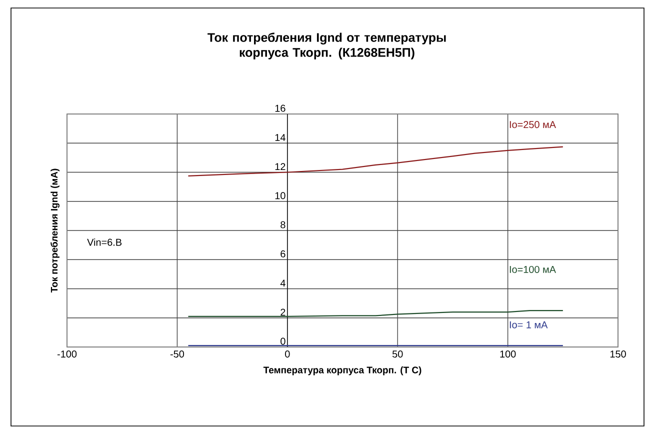  What do you see at coordinates (280, 196) in the screenshot?
I see `y-tick-label: 10` at bounding box center [280, 196].